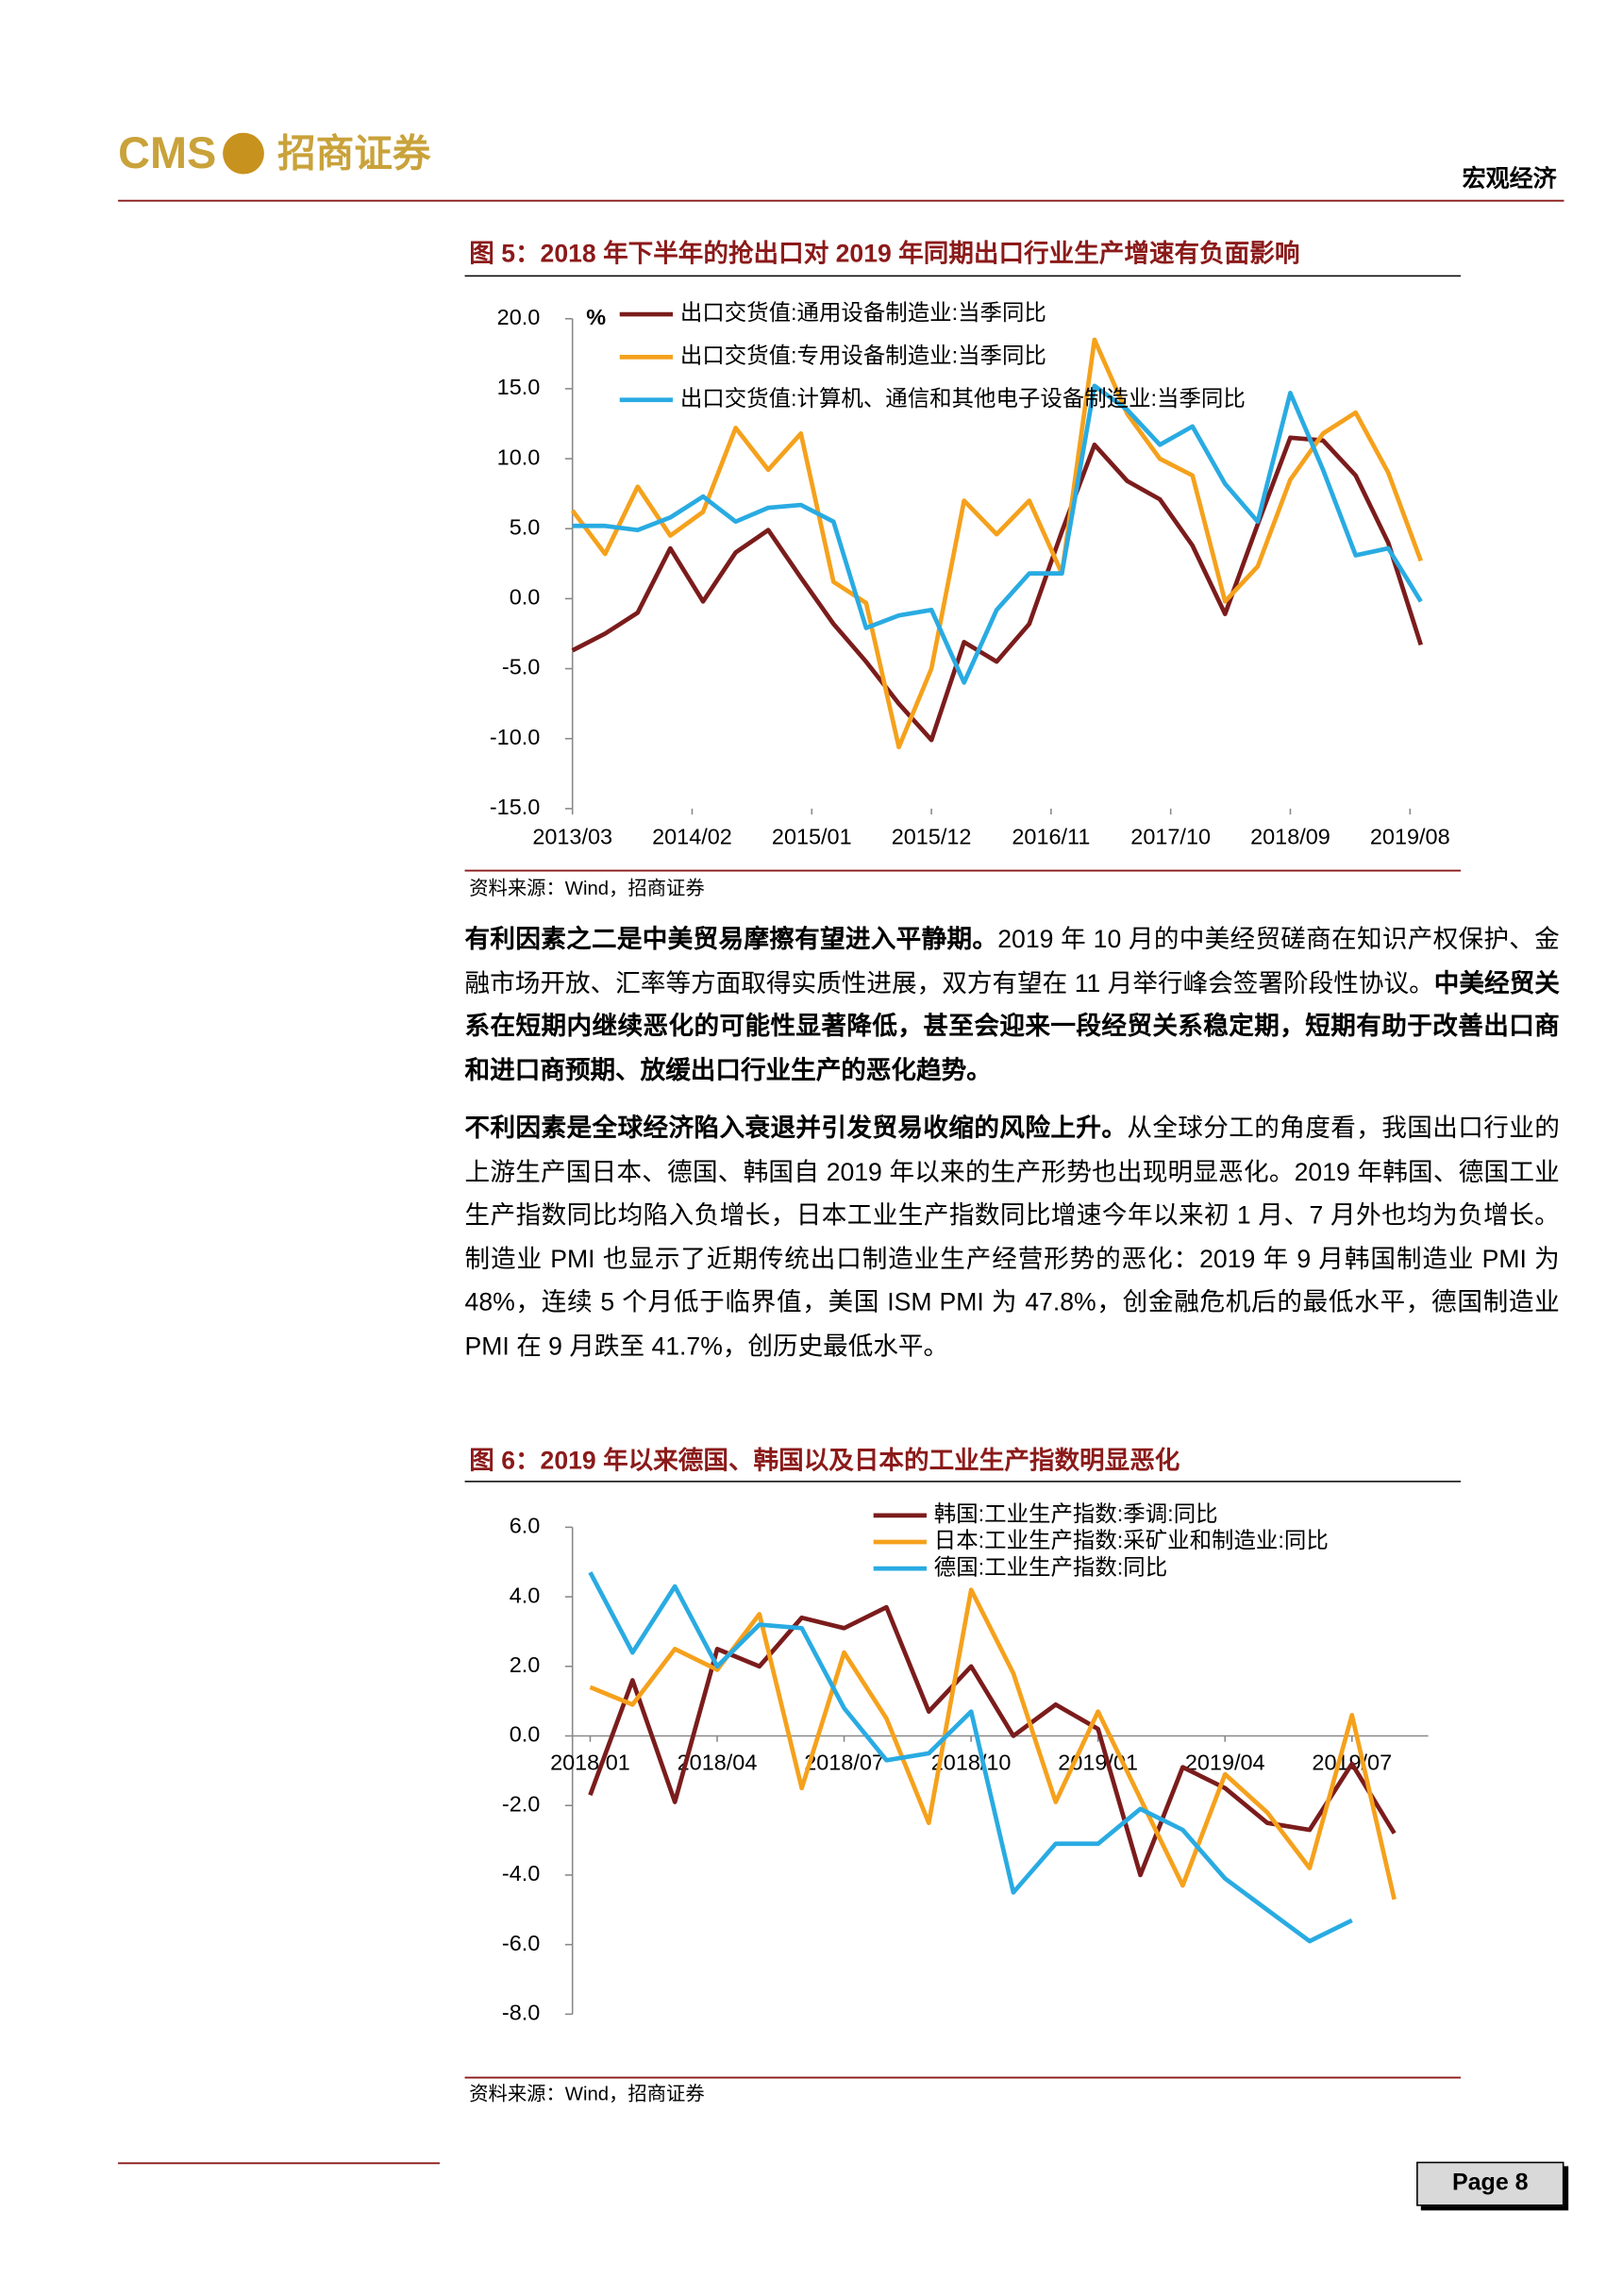 The width and height of the screenshot is (1623, 2296). What do you see at coordinates (590, 1762) in the screenshot?
I see `x-tick-label: 2018/01` at bounding box center [590, 1762].